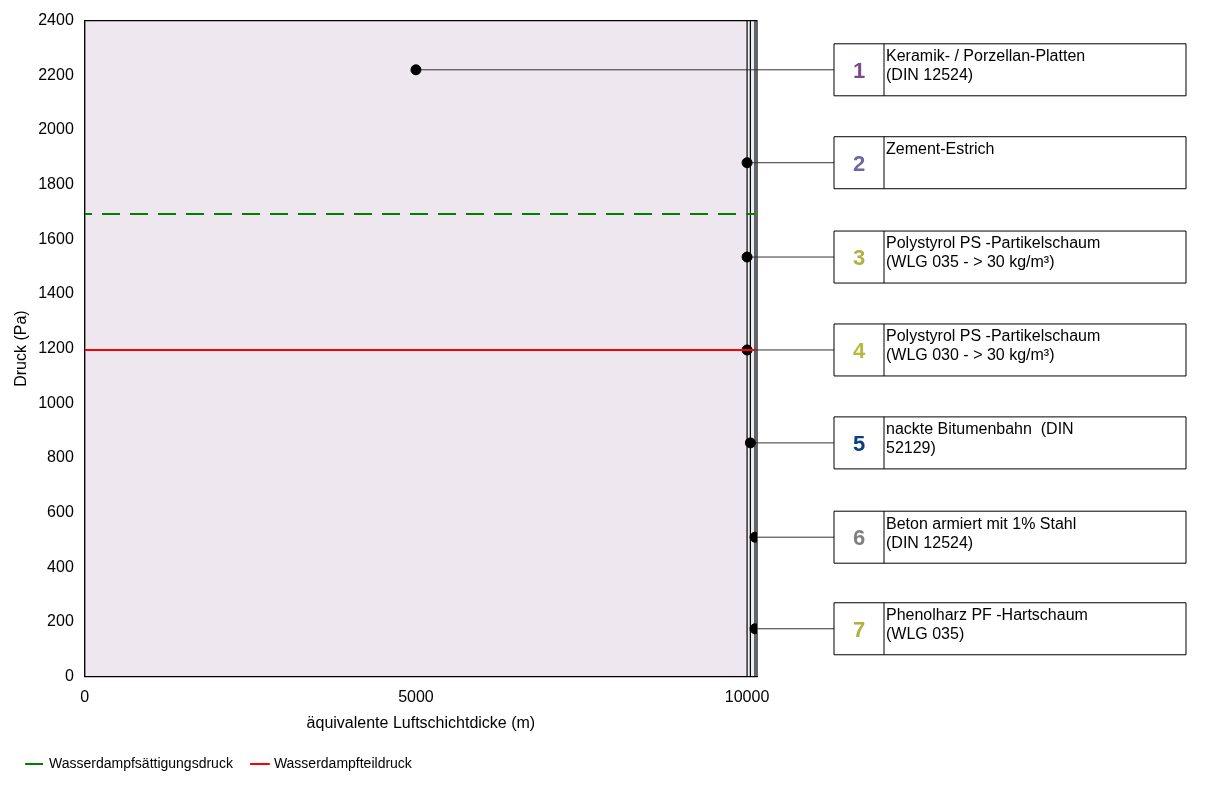 The height and width of the screenshot is (789, 1215). What do you see at coordinates (940, 149) in the screenshot?
I see `text: Zement-Estrich` at bounding box center [940, 149].